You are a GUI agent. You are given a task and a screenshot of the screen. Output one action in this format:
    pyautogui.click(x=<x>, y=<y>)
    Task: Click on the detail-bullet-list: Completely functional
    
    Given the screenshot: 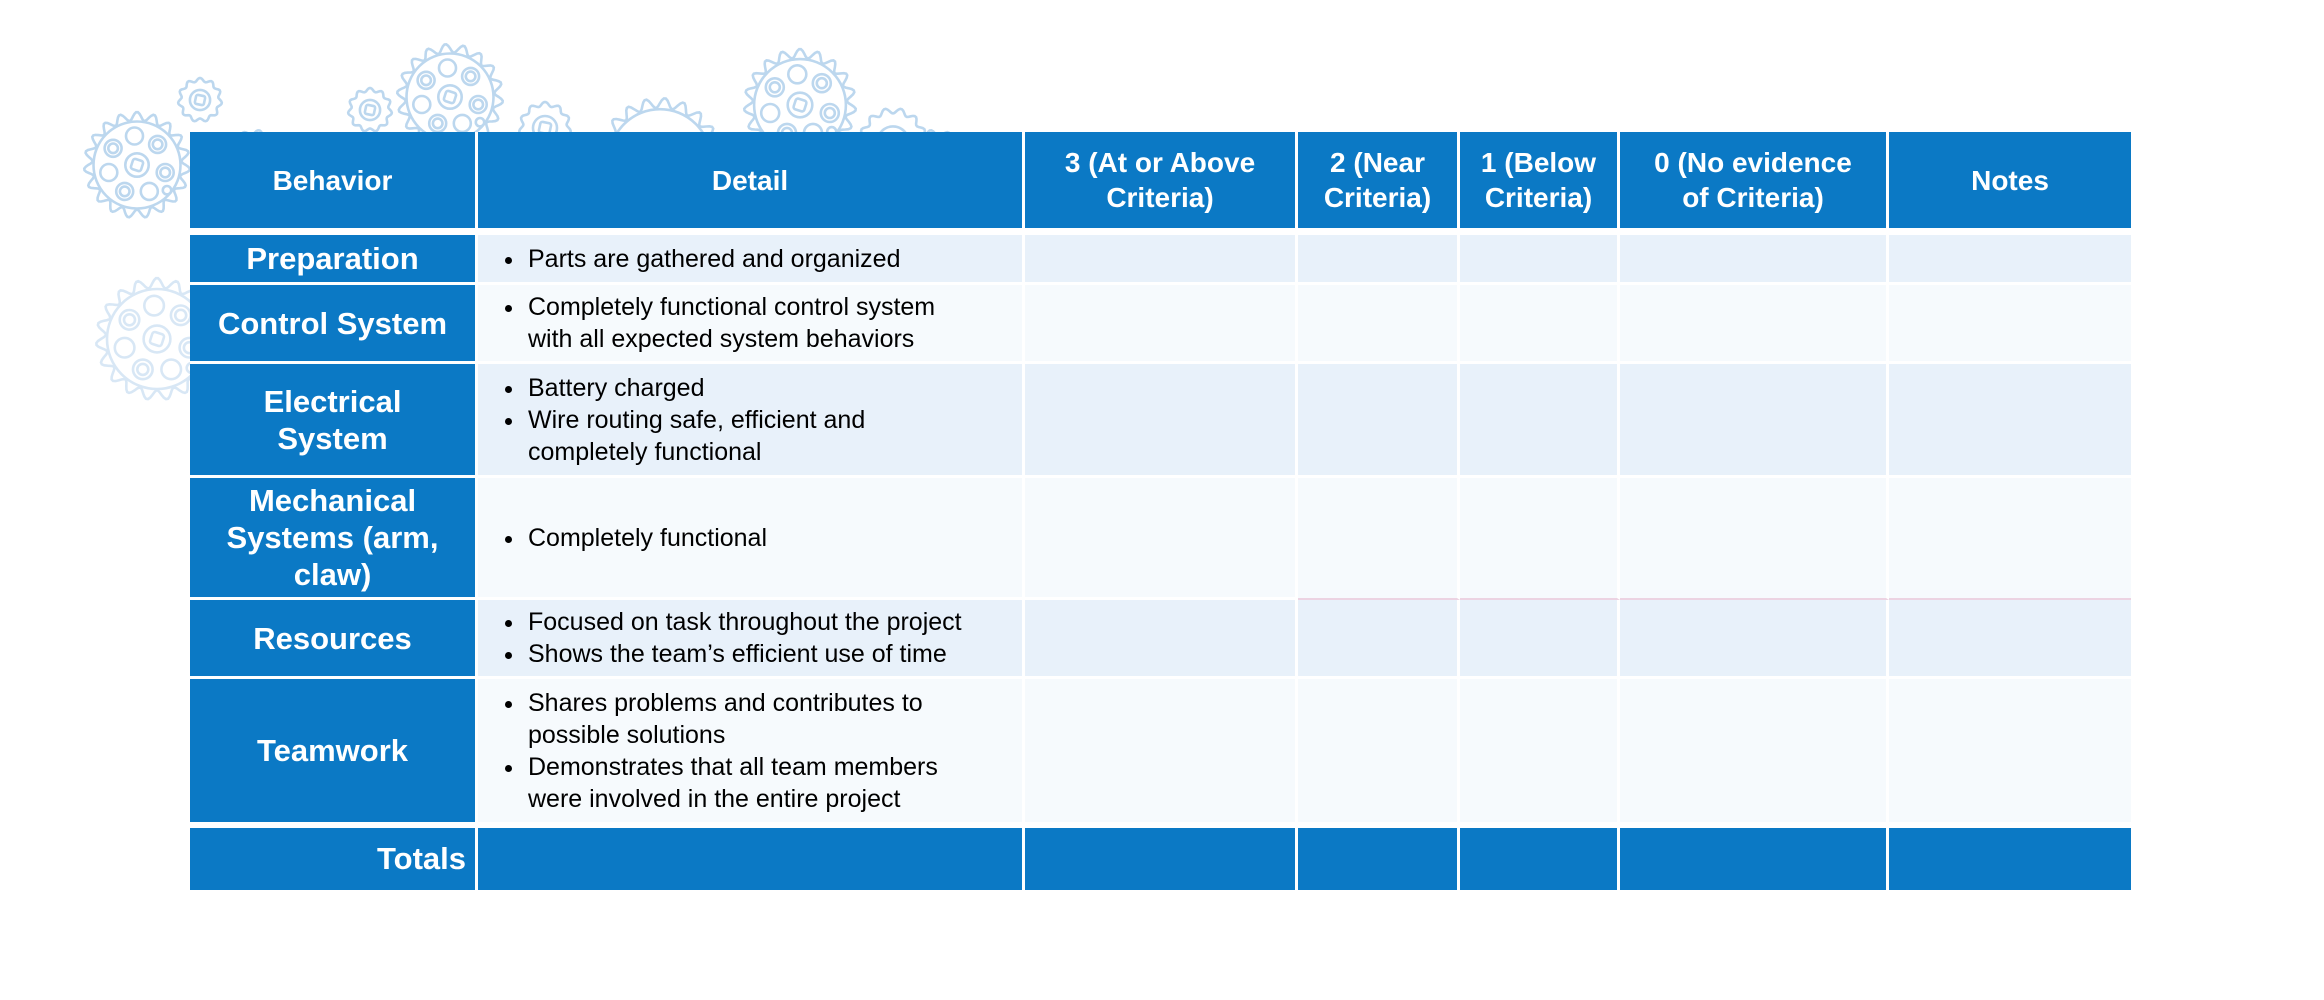 What is the action you would take?
    pyautogui.click(x=737, y=538)
    